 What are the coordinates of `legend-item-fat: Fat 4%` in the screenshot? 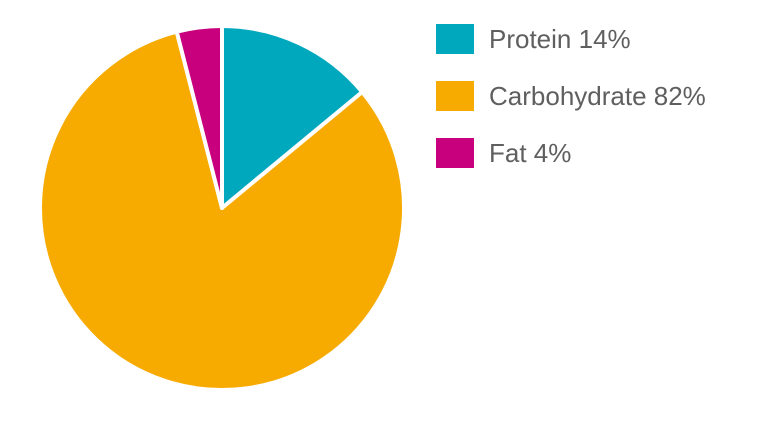 It's located at (571, 152).